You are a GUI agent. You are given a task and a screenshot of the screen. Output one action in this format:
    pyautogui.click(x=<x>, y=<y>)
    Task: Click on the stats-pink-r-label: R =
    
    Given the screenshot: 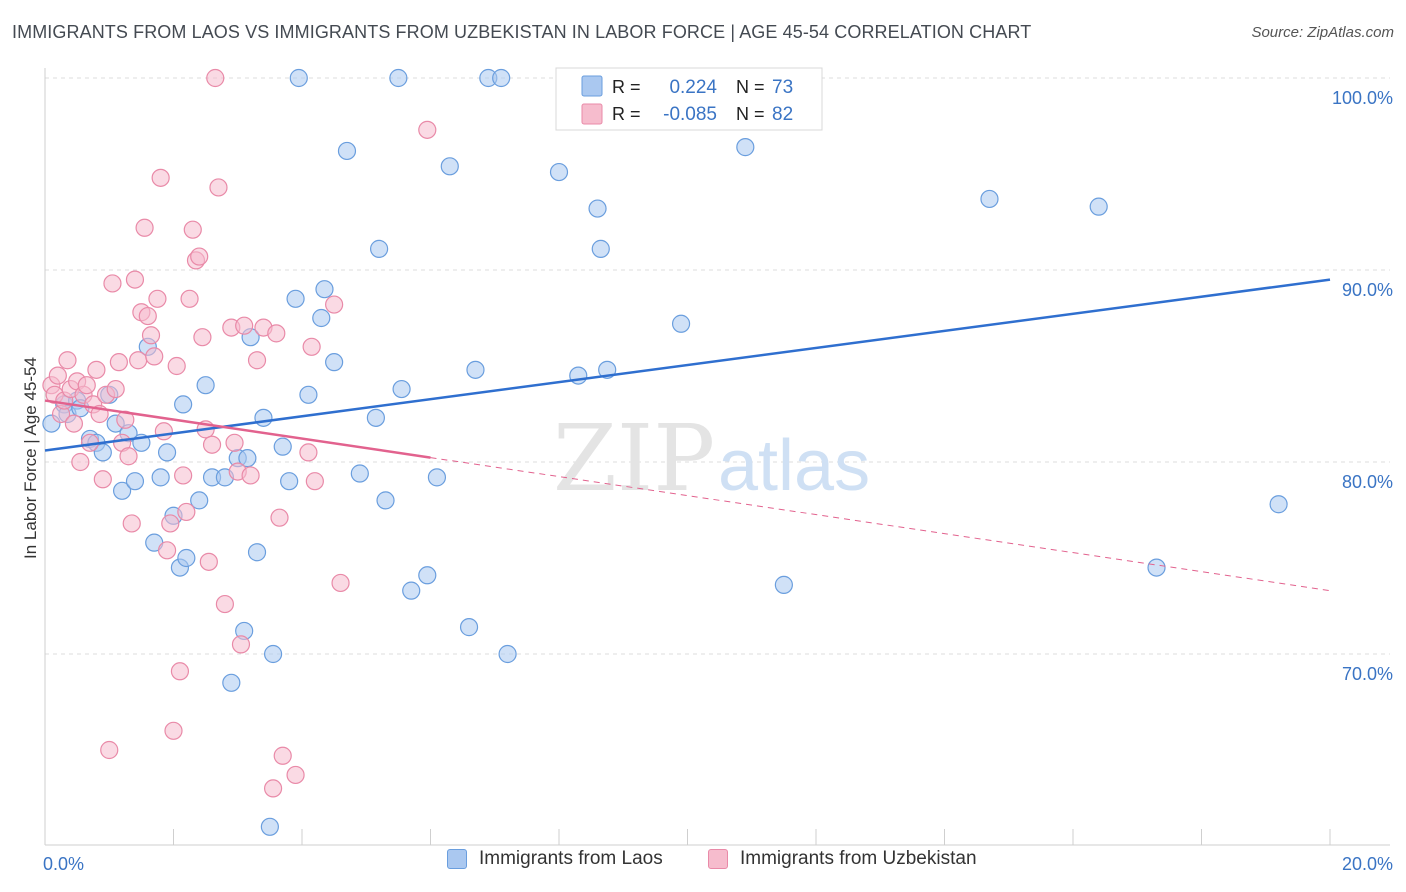 What is the action you would take?
    pyautogui.click(x=626, y=114)
    